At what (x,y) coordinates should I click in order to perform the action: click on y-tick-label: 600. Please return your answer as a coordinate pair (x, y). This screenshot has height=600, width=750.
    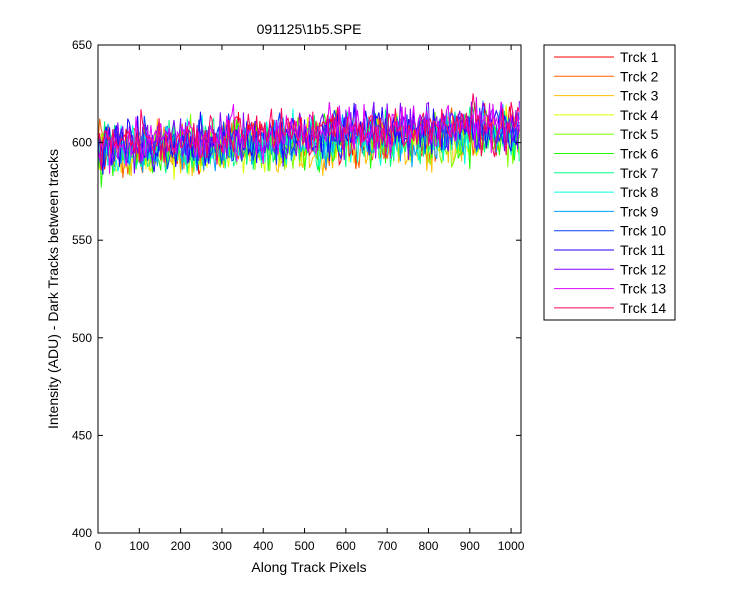
    Looking at the image, I should click on (82, 143).